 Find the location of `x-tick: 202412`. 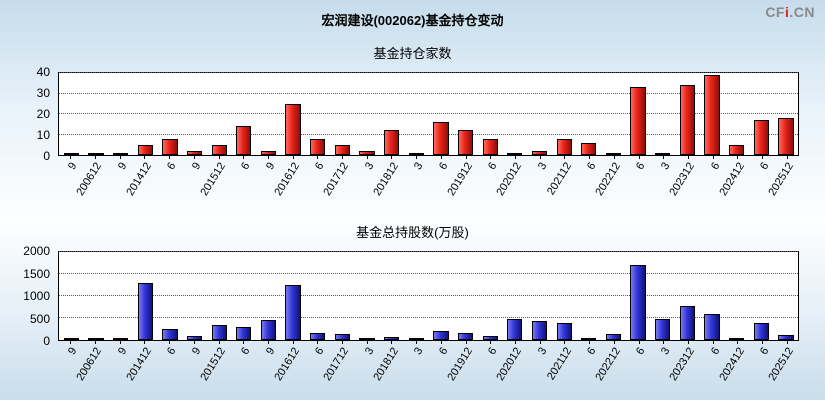

x-tick: 202412 is located at coordinates (733, 180).